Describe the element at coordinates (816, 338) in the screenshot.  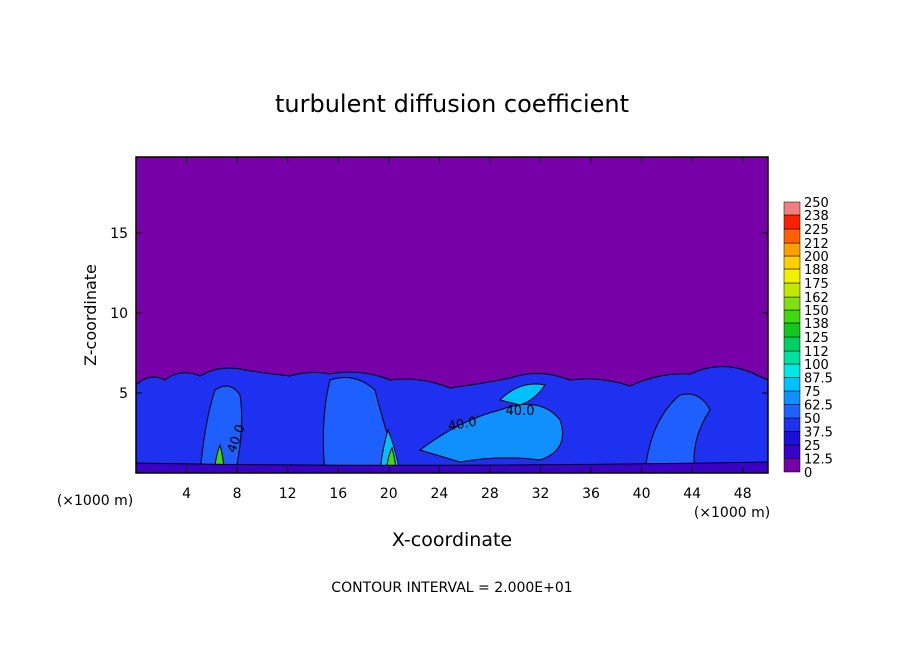
I see `colorbar-label: 125` at that location.